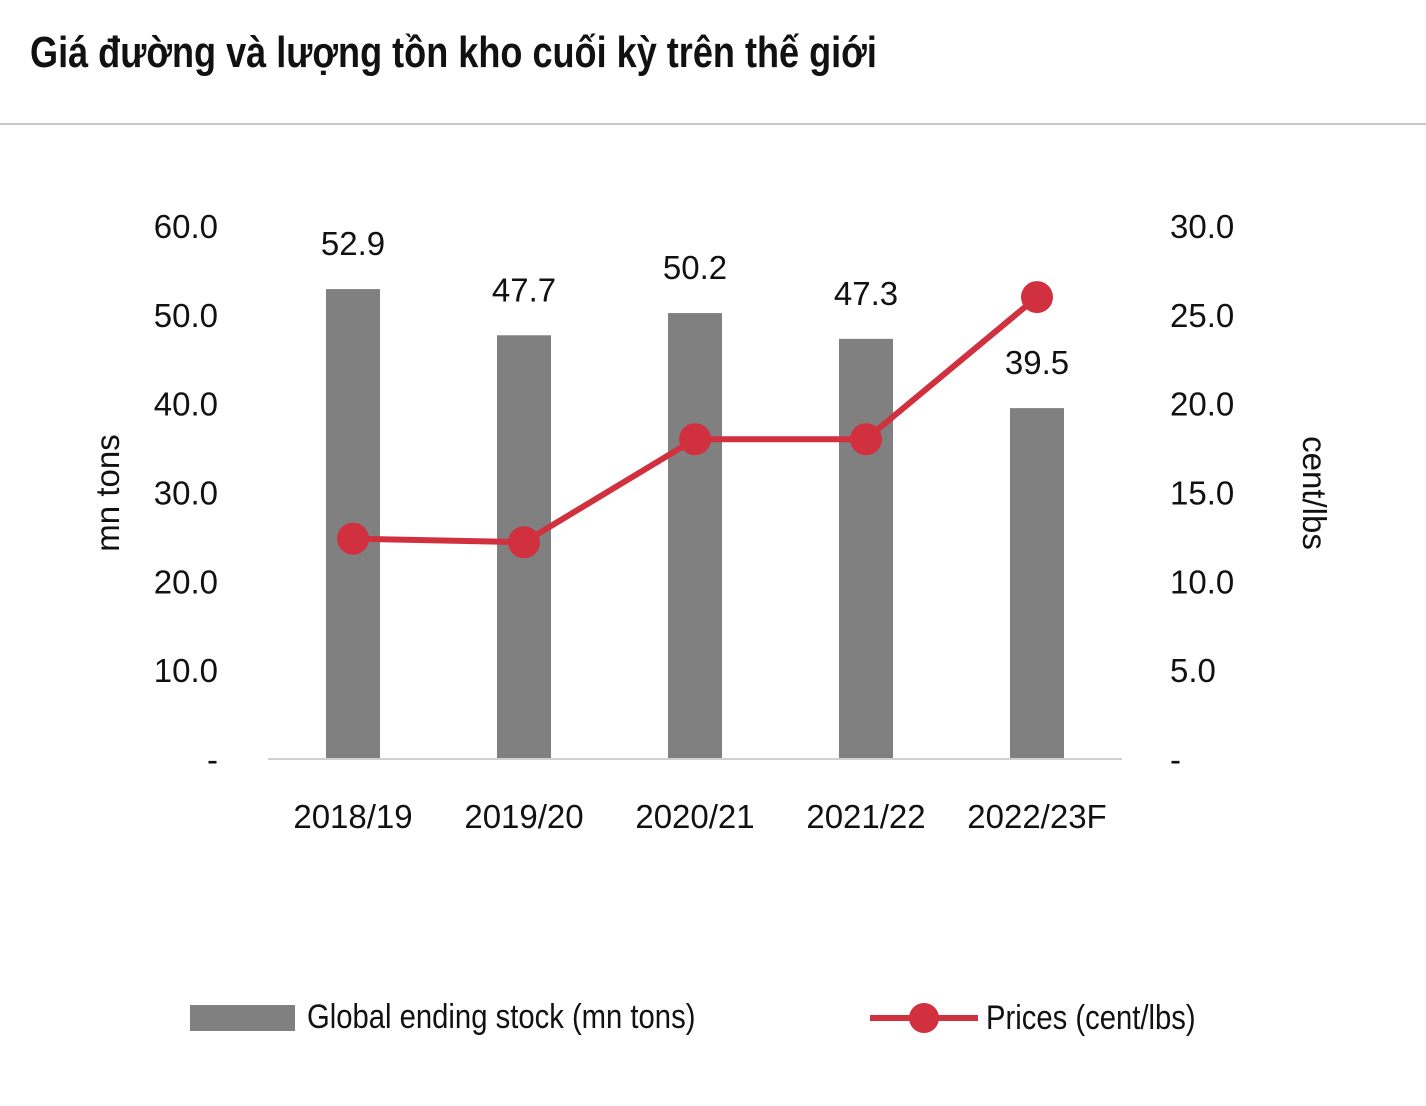 The width and height of the screenshot is (1426, 1106). I want to click on x-axis-tick: 2020/21, so click(694, 816).